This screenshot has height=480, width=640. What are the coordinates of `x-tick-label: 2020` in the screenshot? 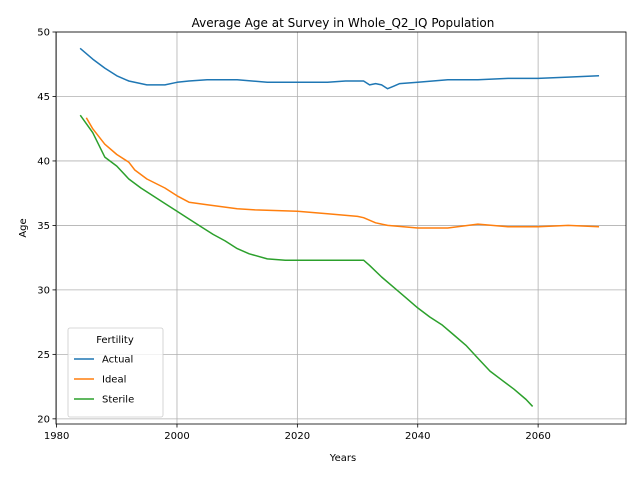 It's located at (297, 436).